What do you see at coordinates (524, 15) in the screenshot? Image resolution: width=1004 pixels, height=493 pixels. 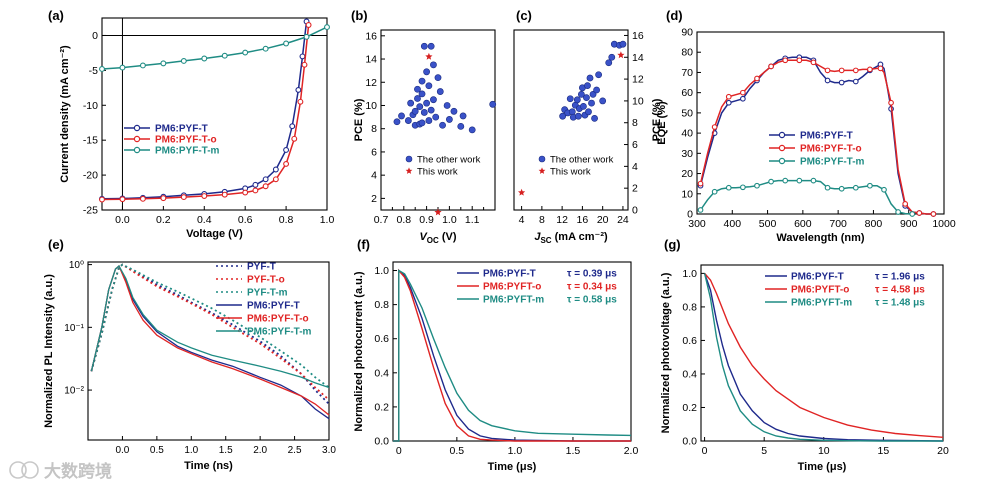 I see `panel-label: (c)` at bounding box center [524, 15].